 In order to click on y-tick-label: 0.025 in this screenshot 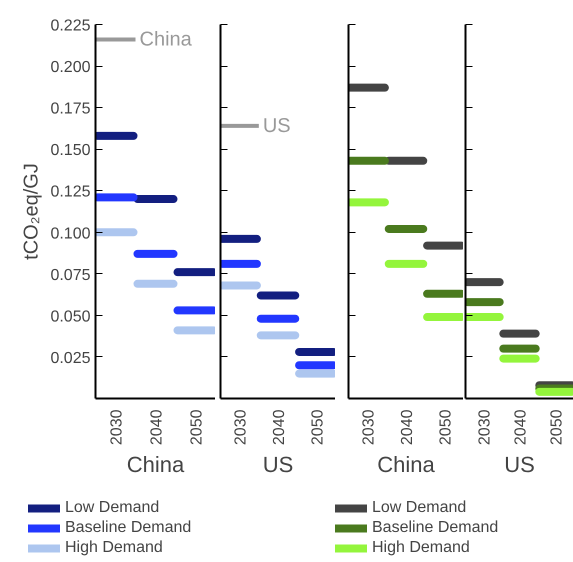, I will do `click(70, 358)`.